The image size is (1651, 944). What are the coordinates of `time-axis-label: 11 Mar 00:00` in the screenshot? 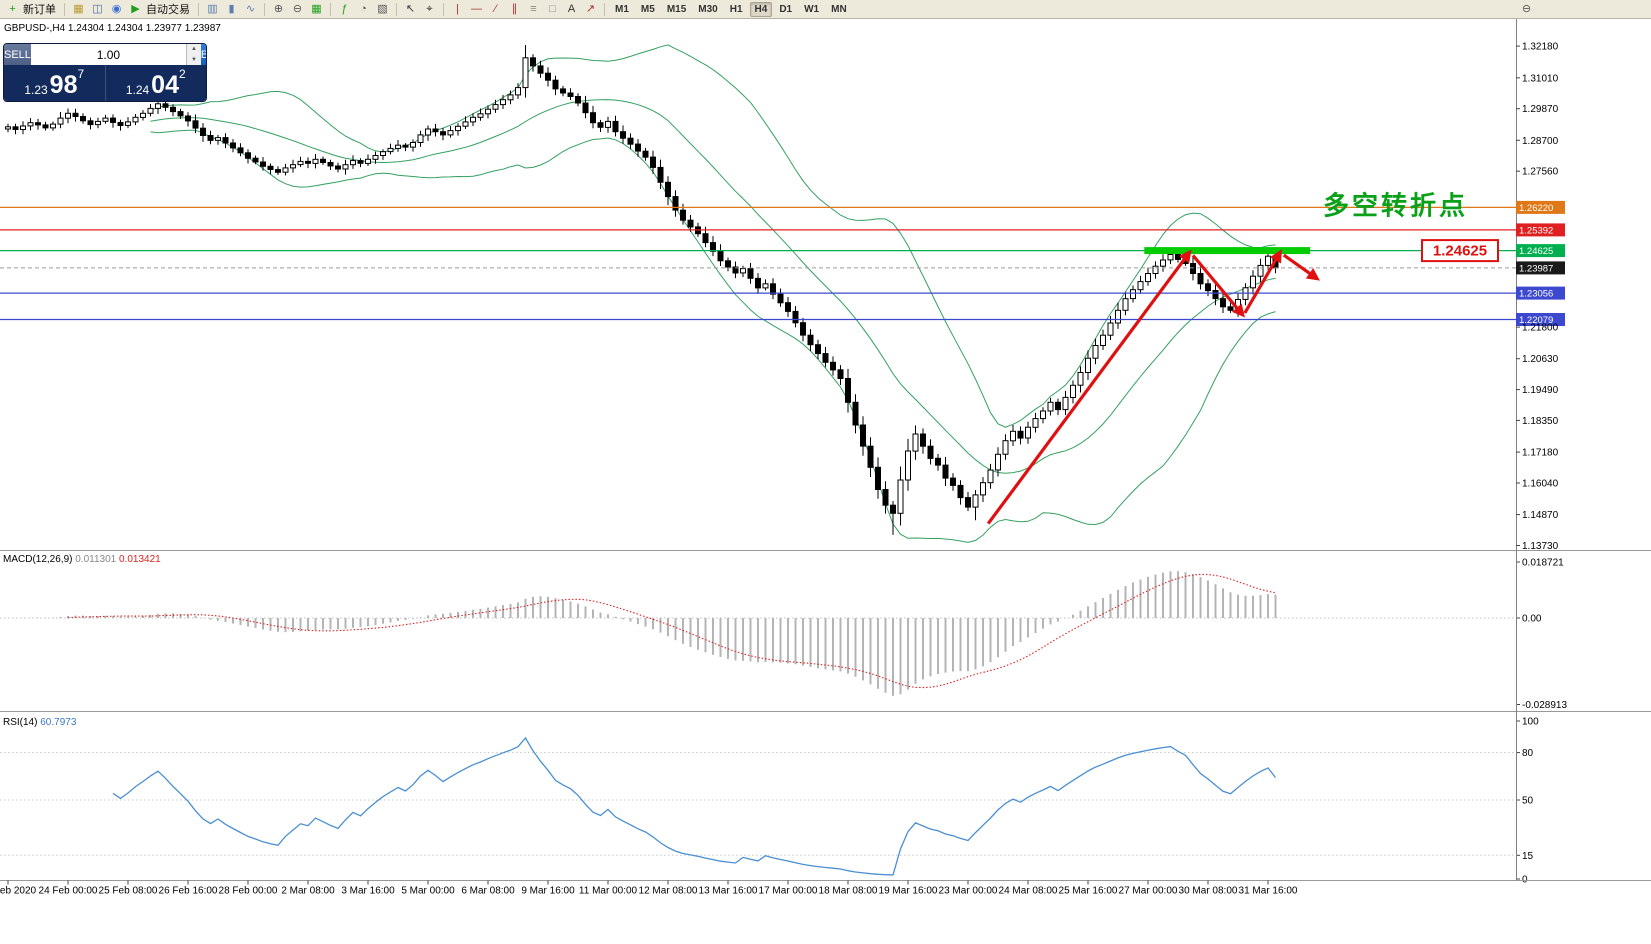 It's located at (608, 891).